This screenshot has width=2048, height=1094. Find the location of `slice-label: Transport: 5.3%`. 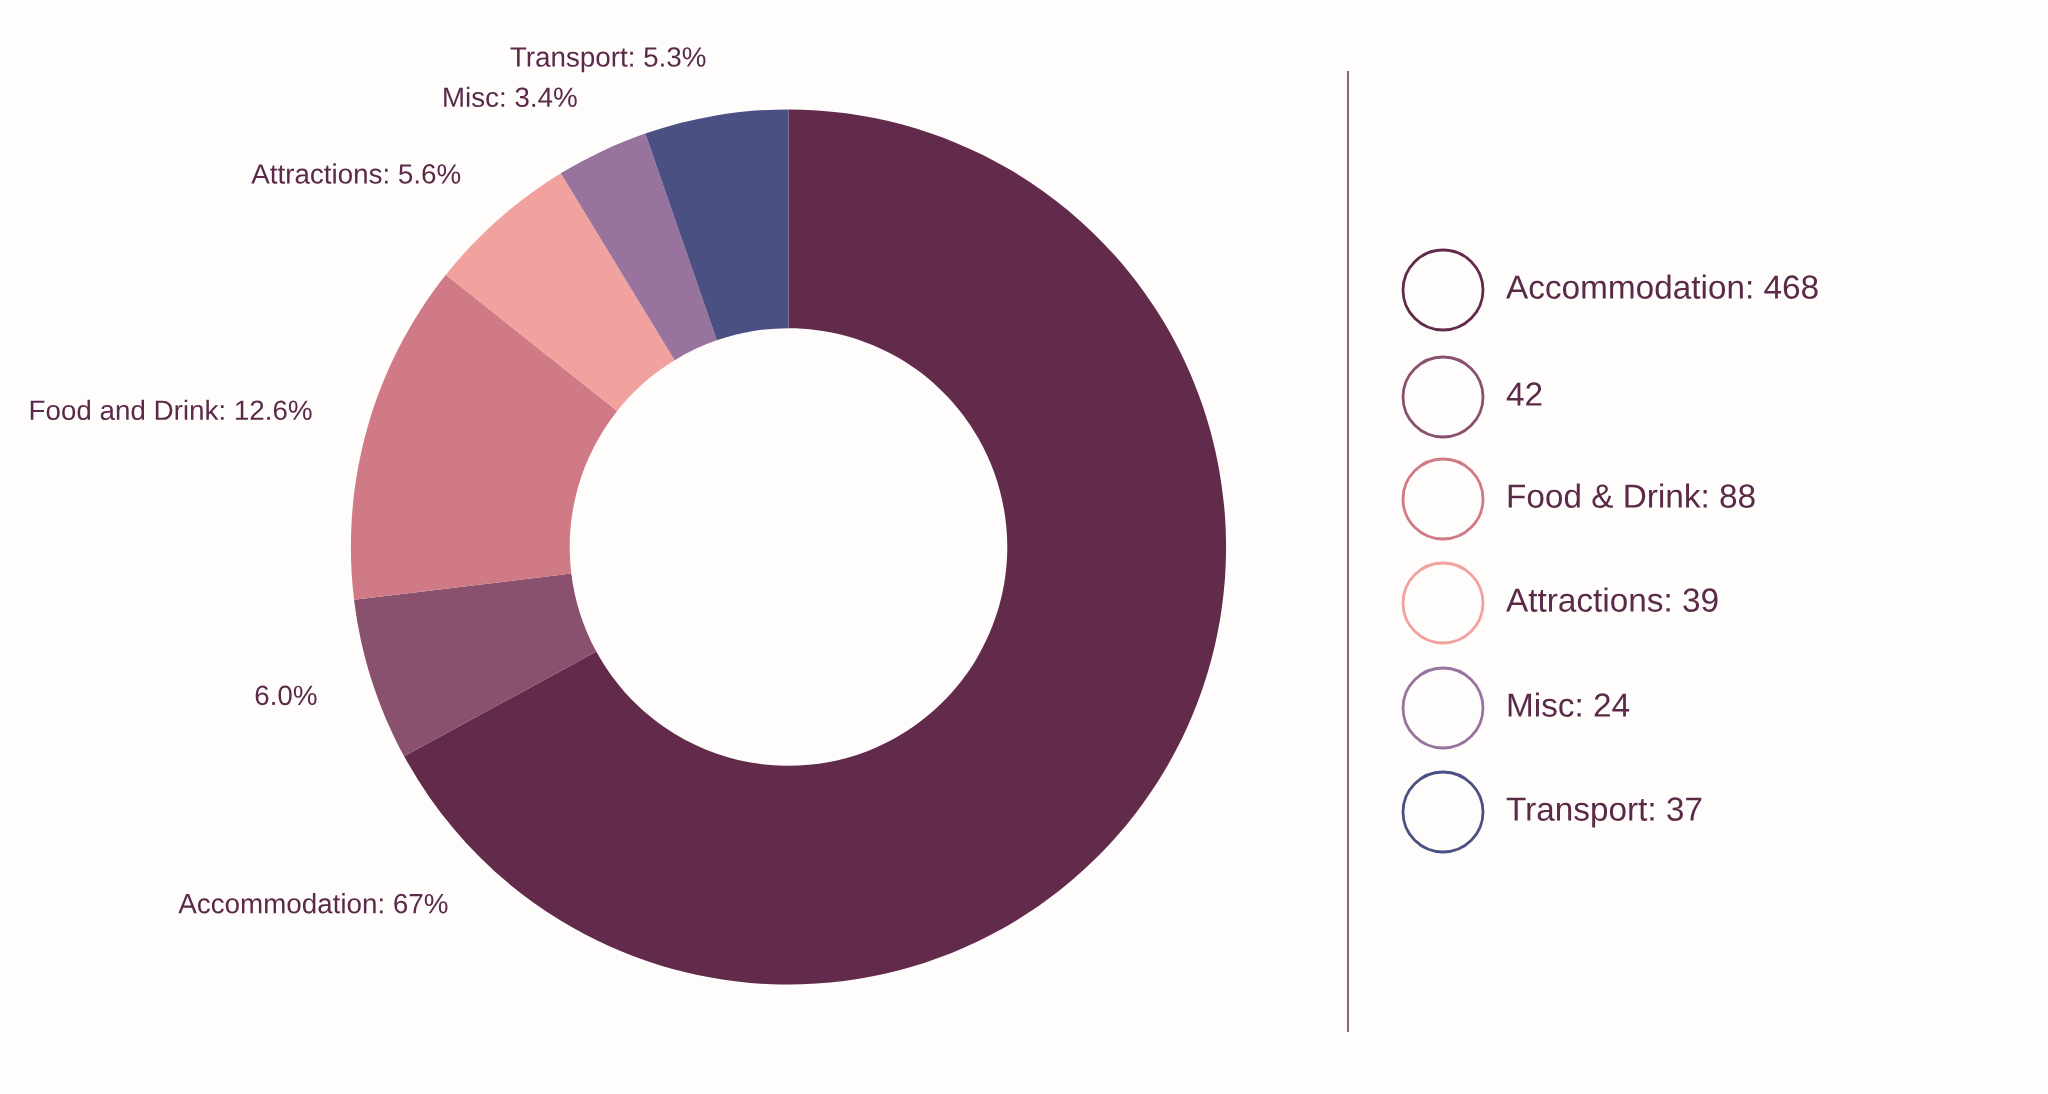

slice-label: Transport: 5.3% is located at coordinates (608, 60).